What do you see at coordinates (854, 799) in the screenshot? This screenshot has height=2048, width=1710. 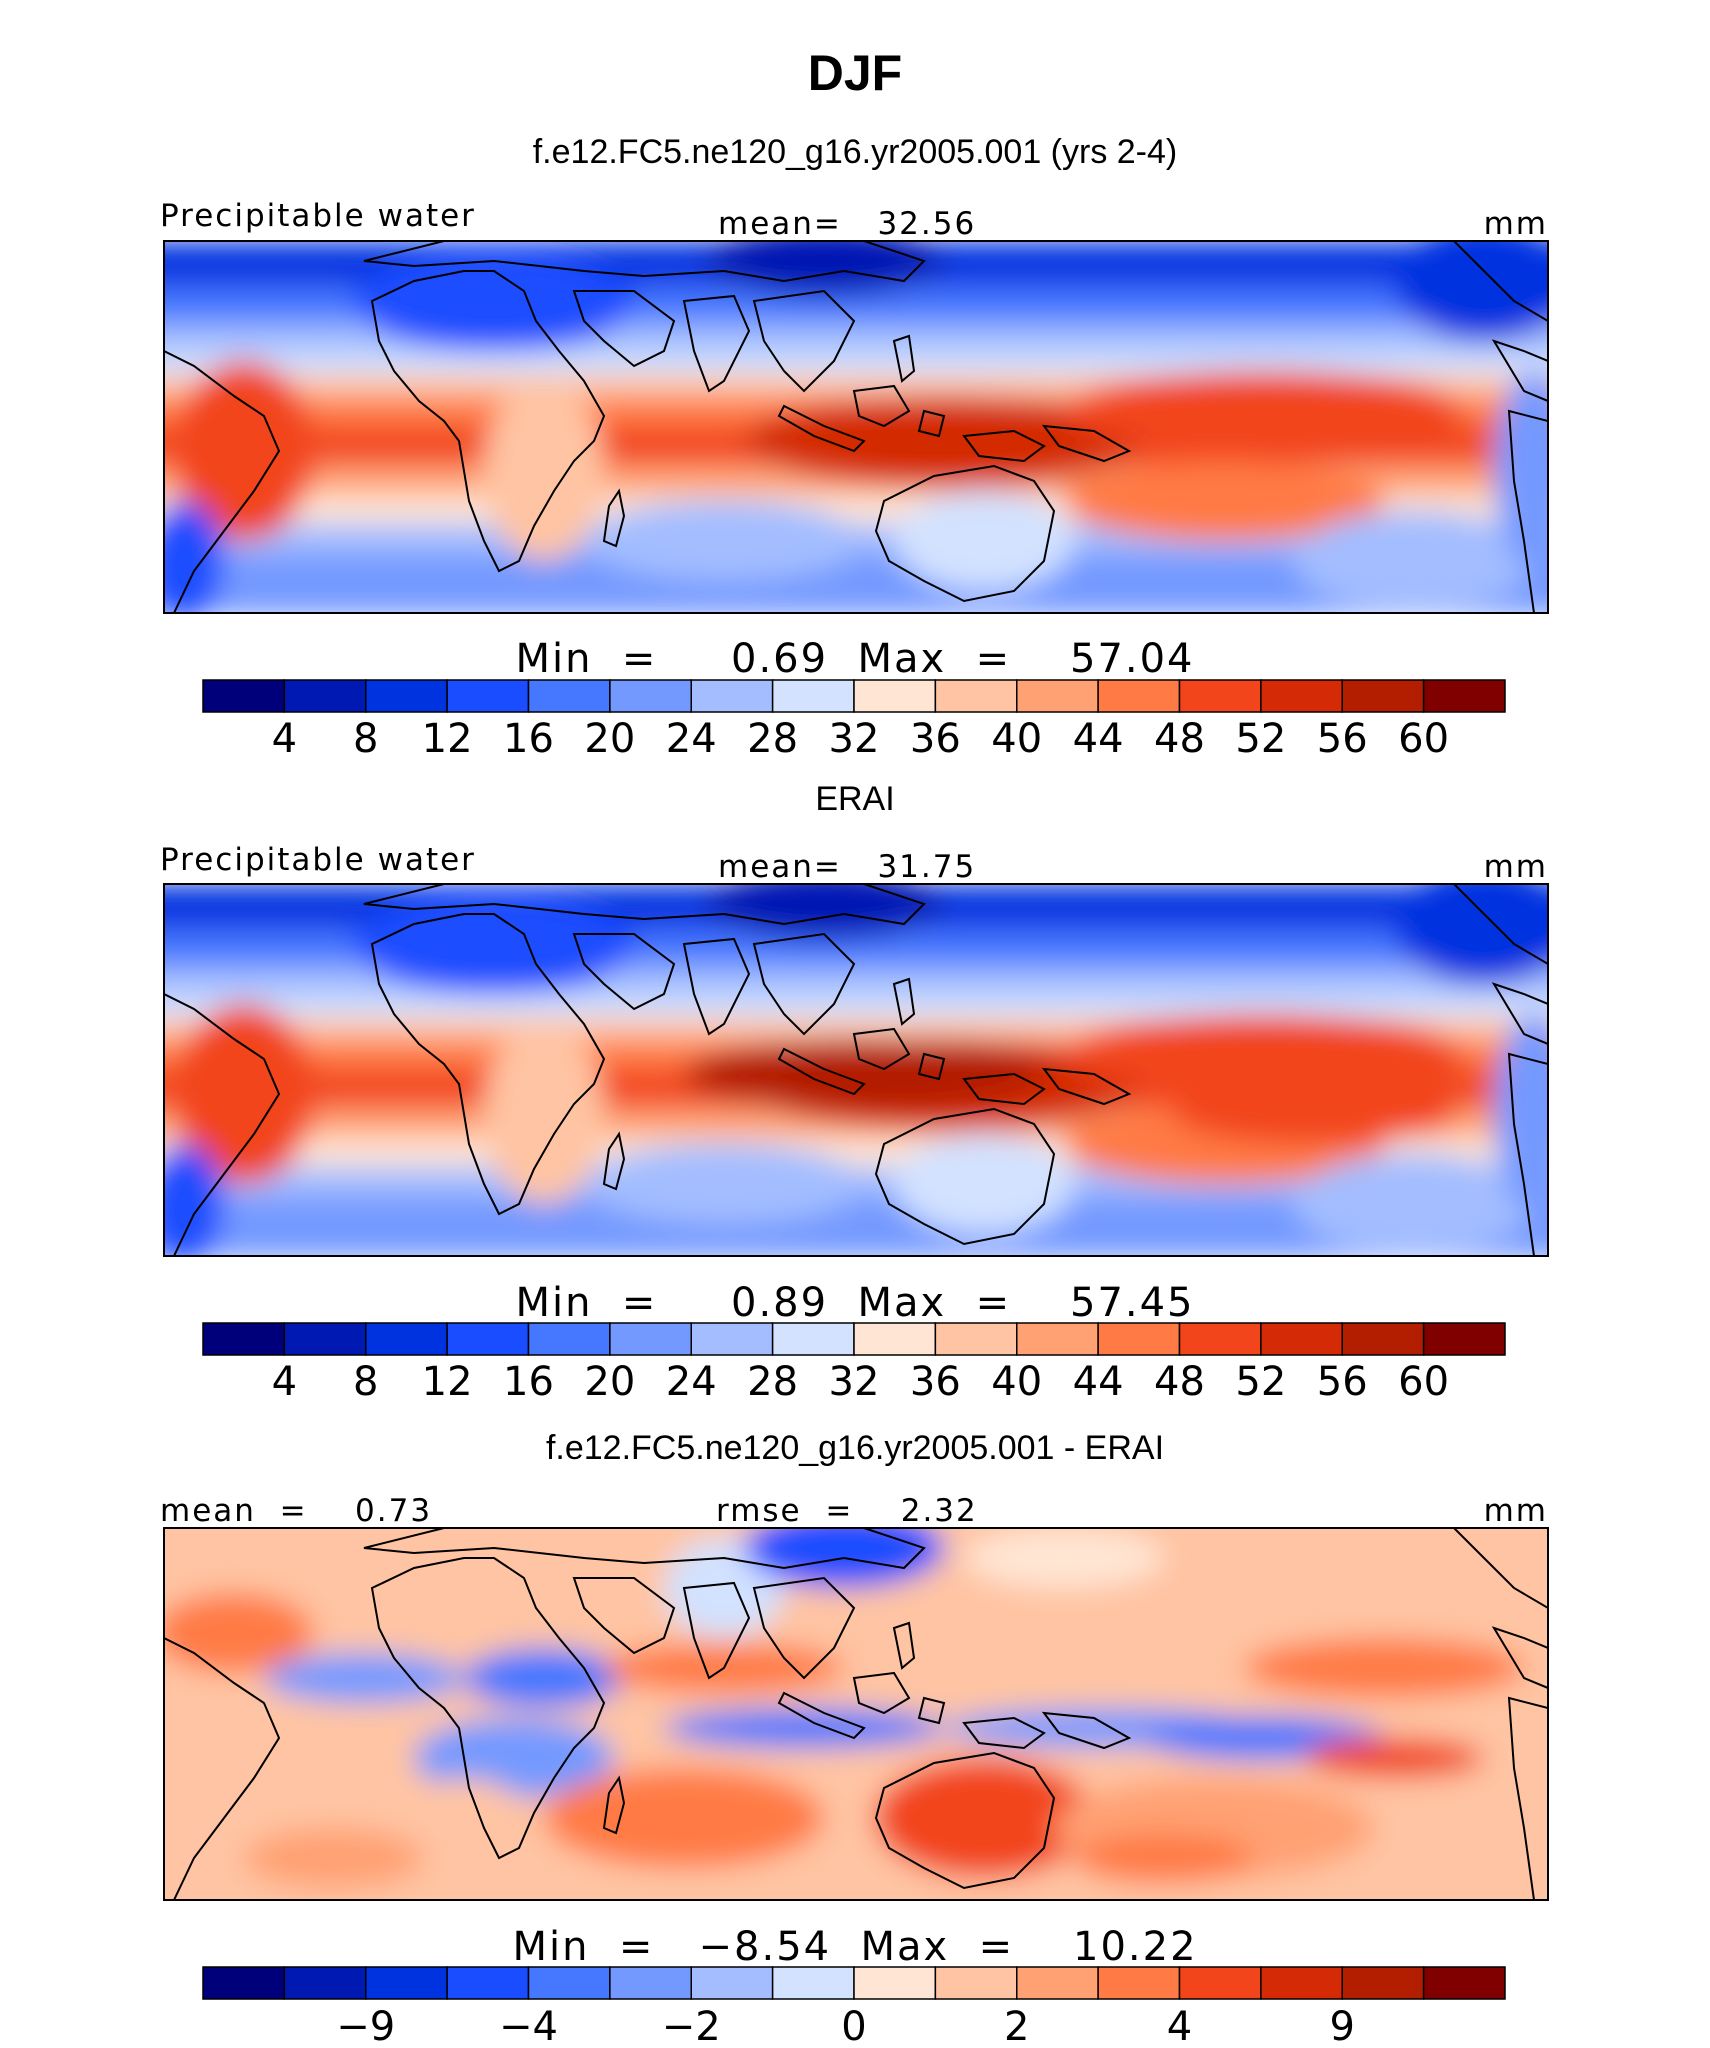 I see `panel-title: ERAI` at bounding box center [854, 799].